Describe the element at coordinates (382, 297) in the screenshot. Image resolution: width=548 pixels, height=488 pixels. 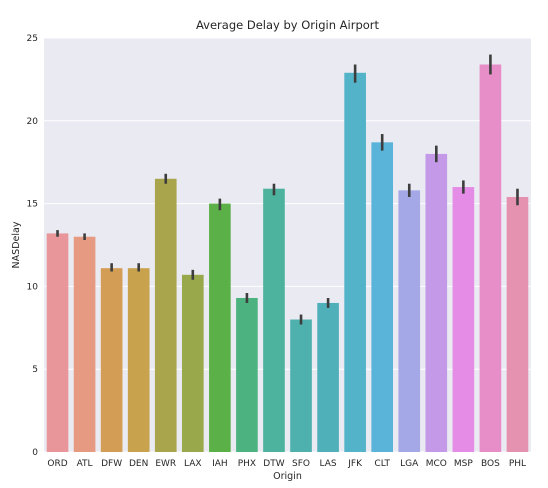
I see `bar-clt` at that location.